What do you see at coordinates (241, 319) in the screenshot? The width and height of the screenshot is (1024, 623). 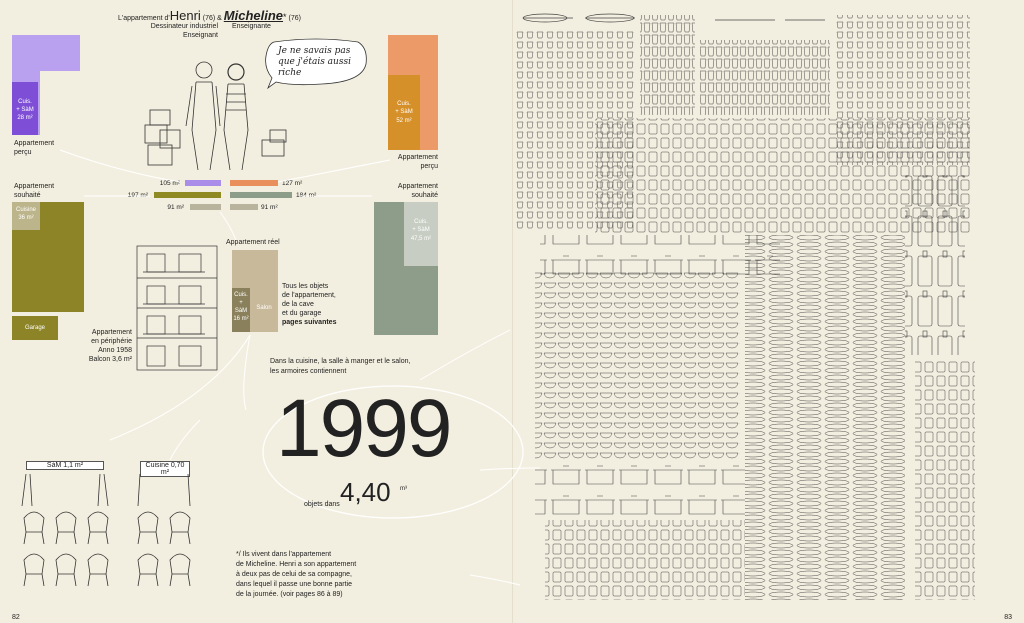 I see `reel-cuis-4: 16 m²` at bounding box center [241, 319].